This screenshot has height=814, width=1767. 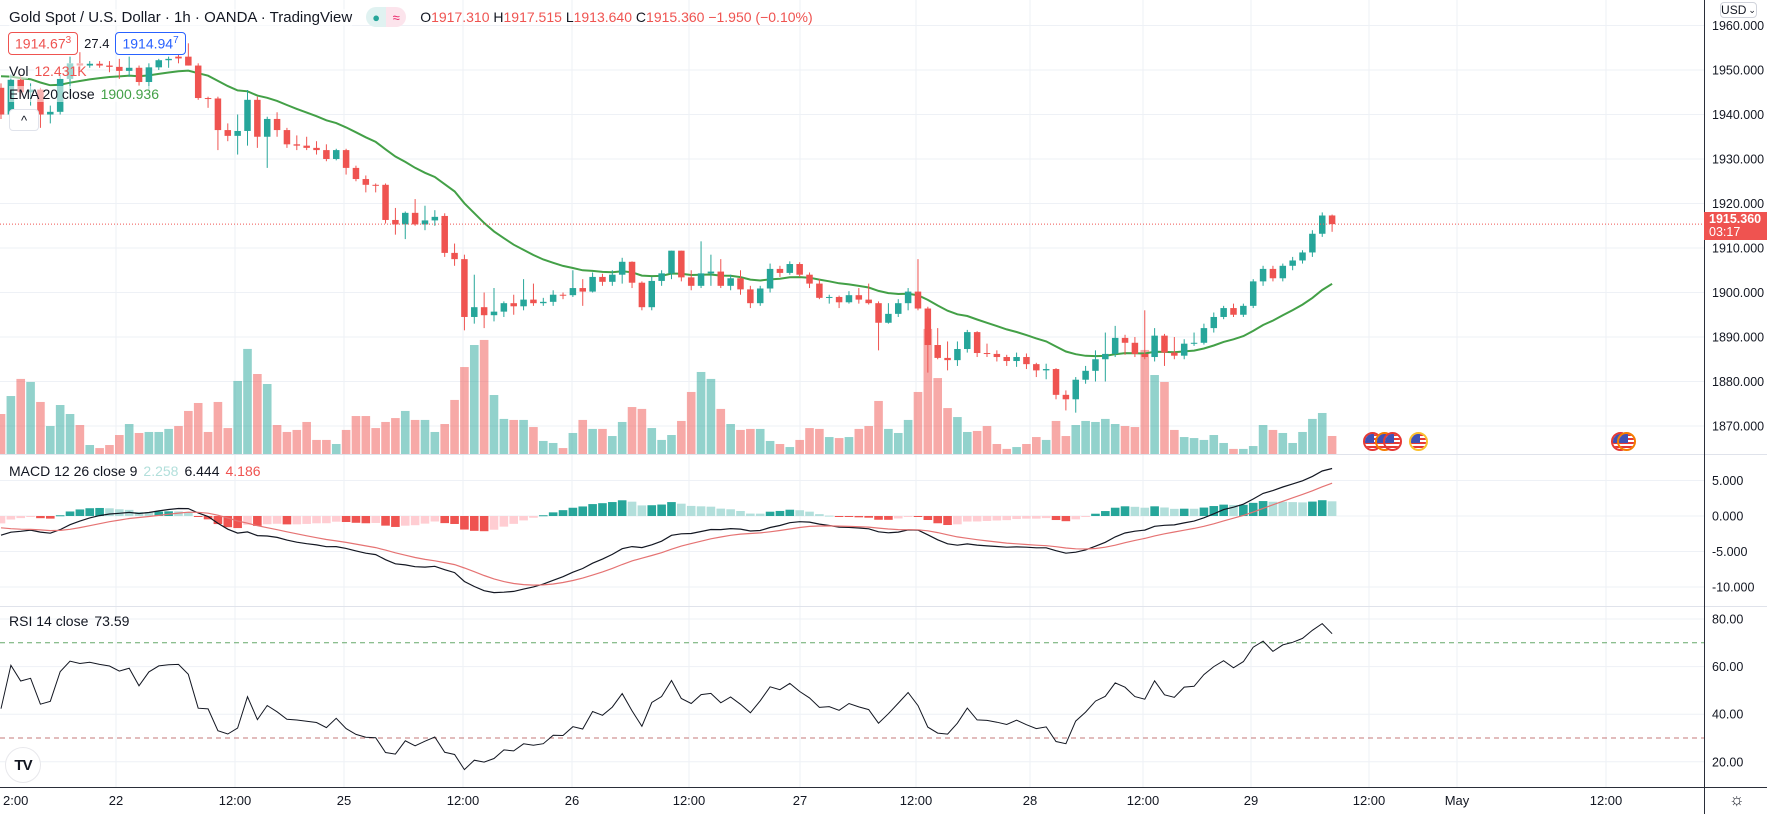 What do you see at coordinates (1738, 10) in the screenshot?
I see `currency-button: USD ⌄` at bounding box center [1738, 10].